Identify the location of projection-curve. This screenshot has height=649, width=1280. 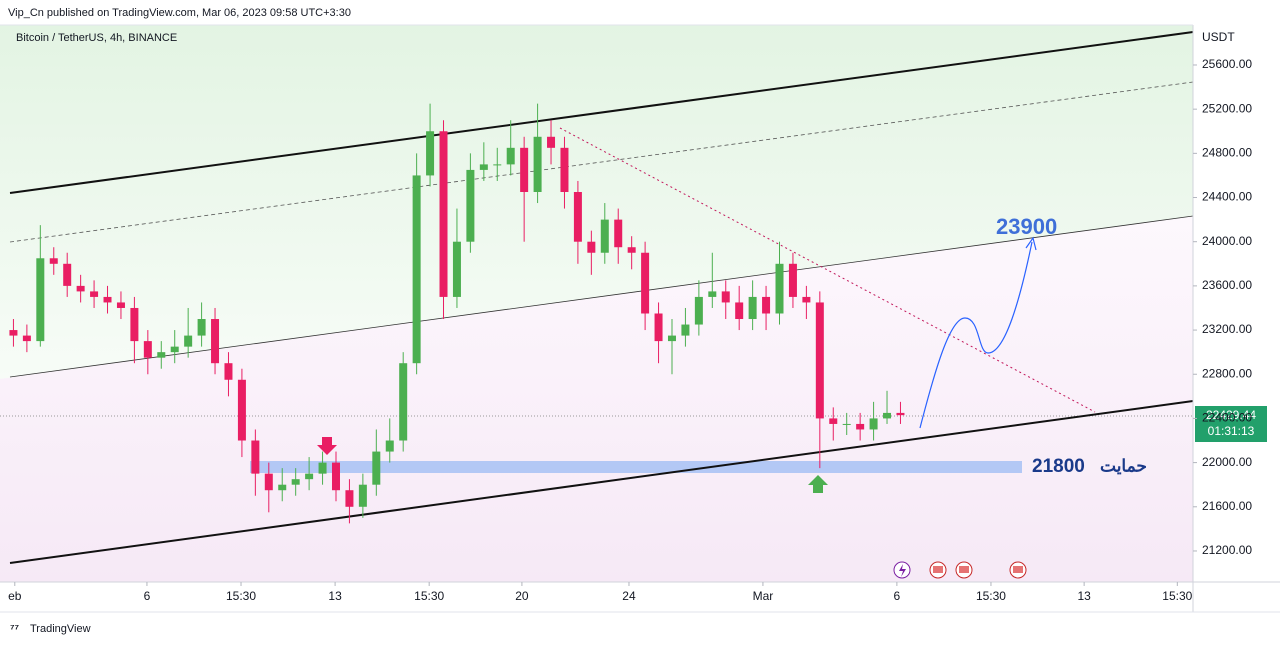
(976, 335).